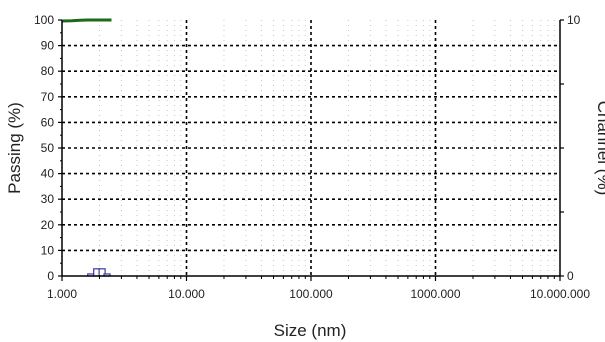 The image size is (605, 342). Describe the element at coordinates (560, 294) in the screenshot. I see `x-tick-label: 10.000.000` at that location.